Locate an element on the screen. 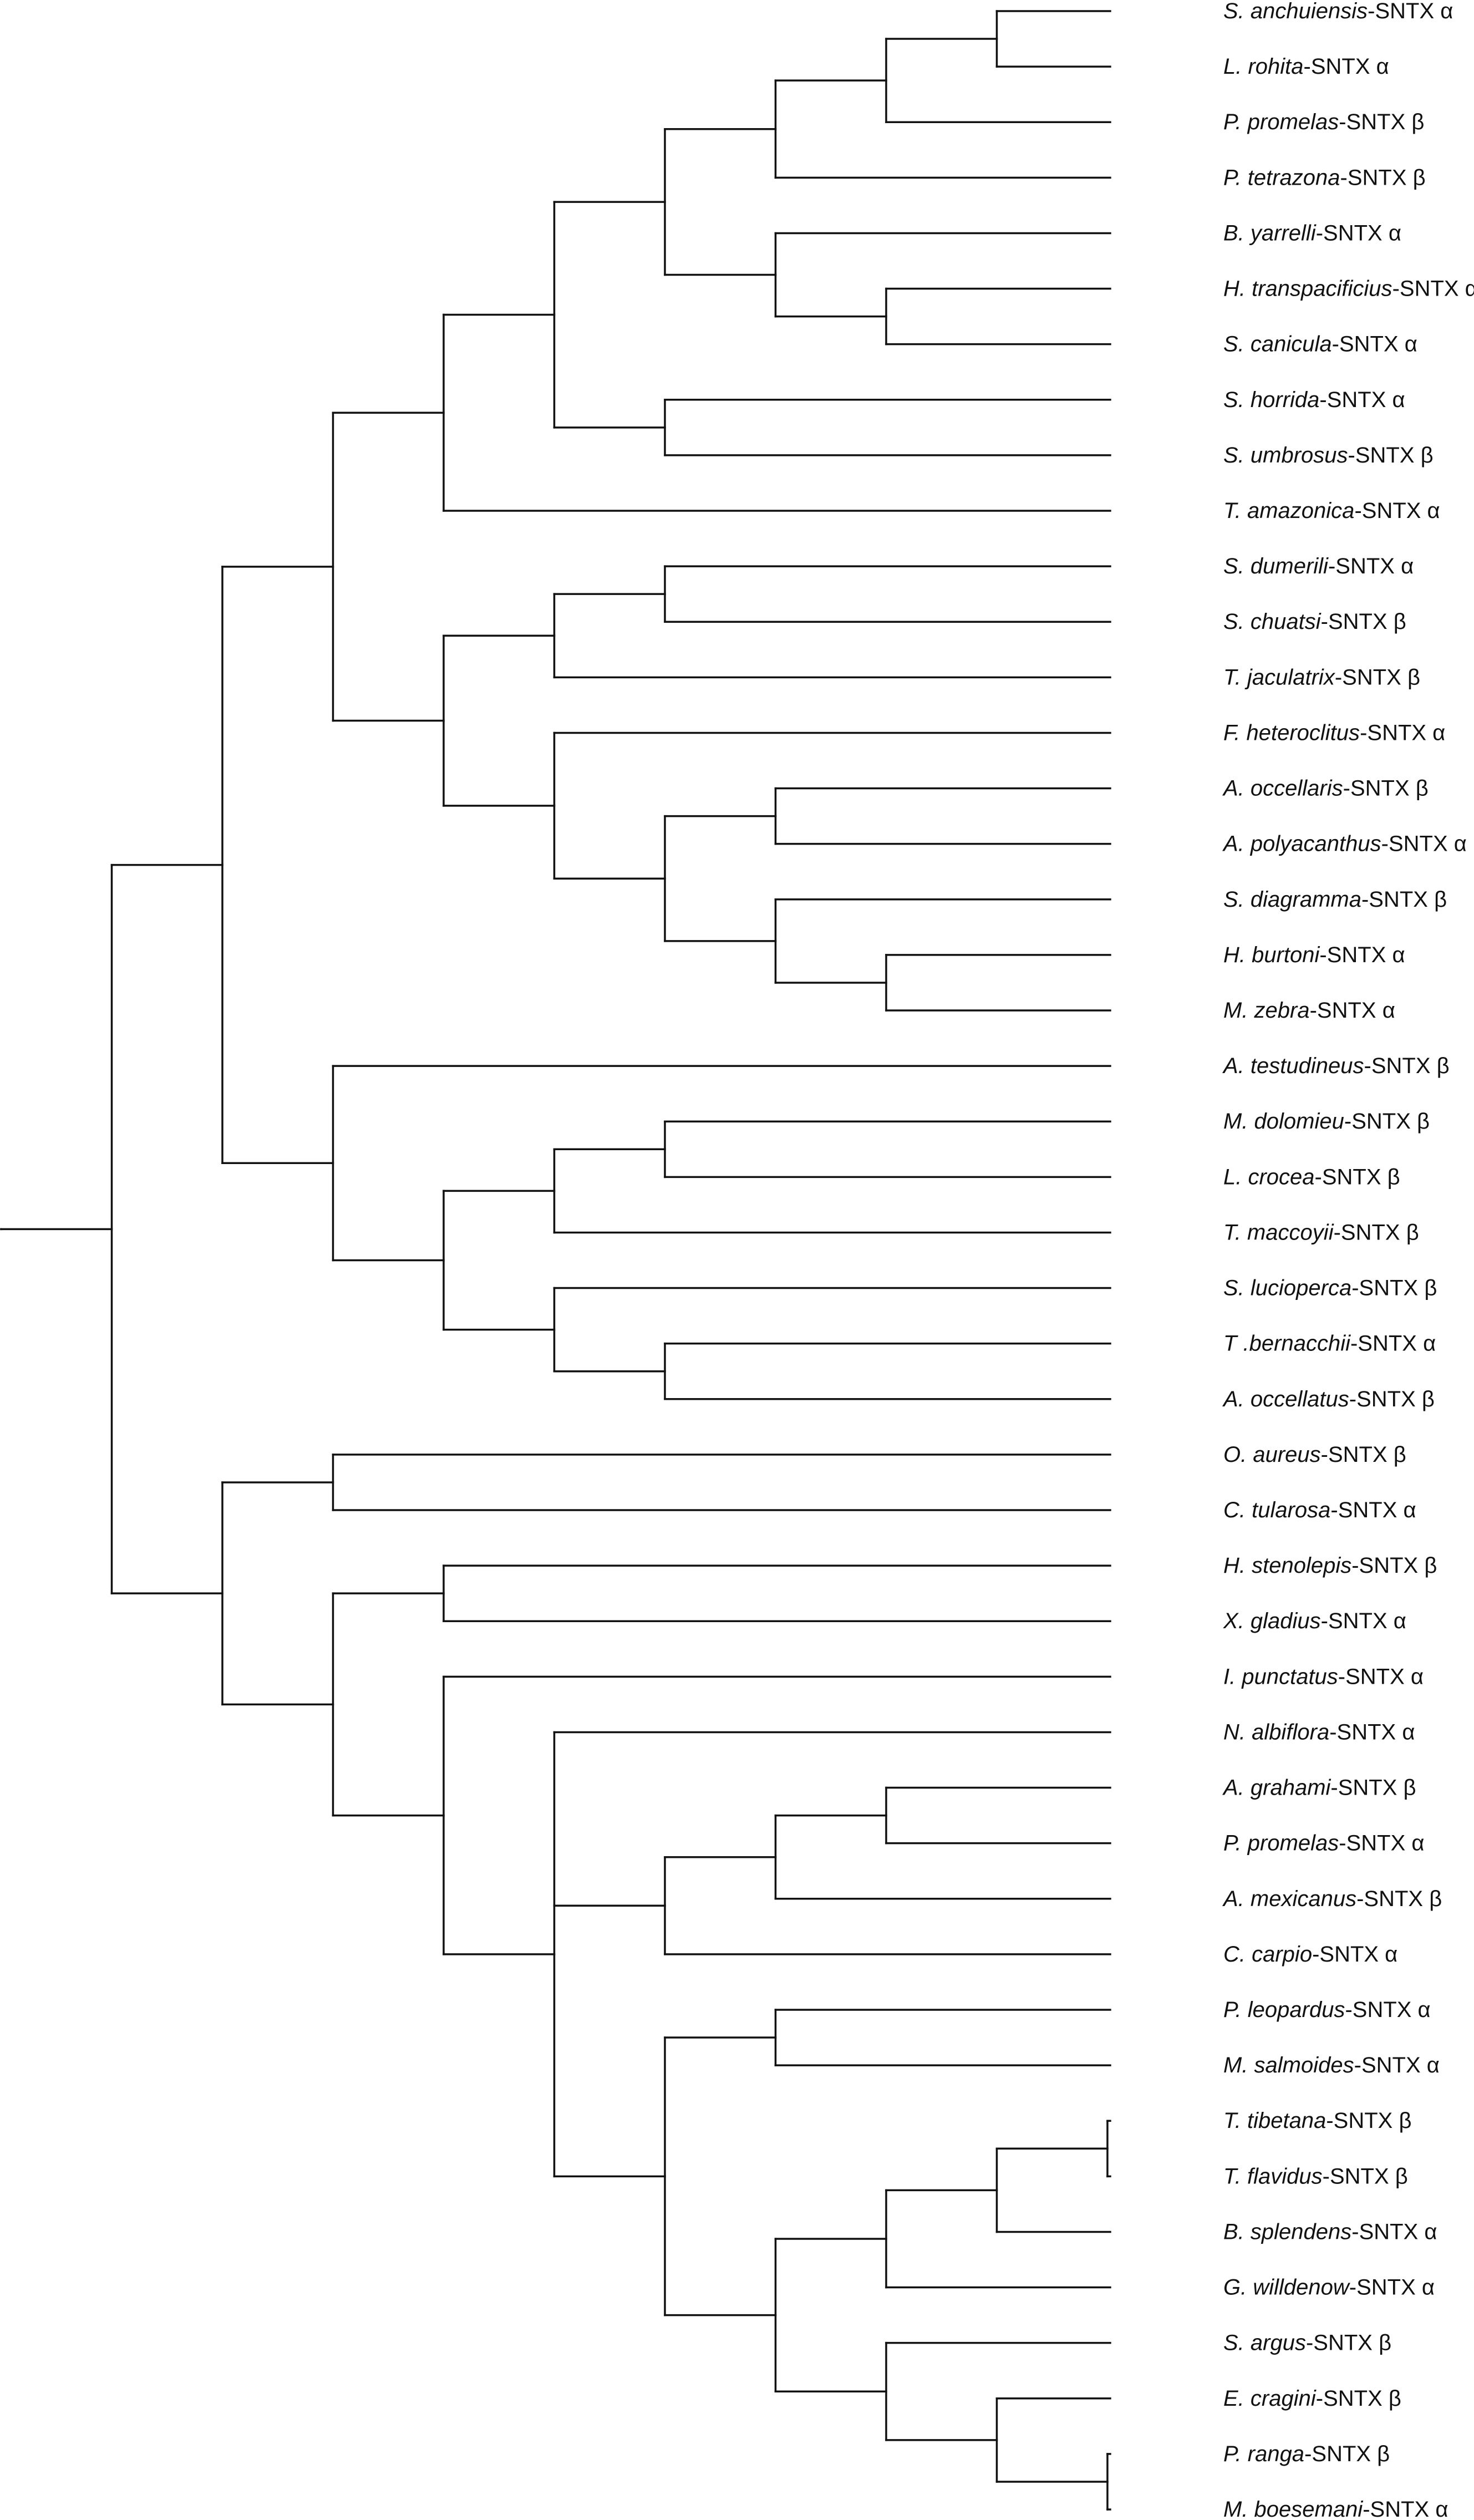  species-name: H. stenolepis is located at coordinates (1287, 1565).